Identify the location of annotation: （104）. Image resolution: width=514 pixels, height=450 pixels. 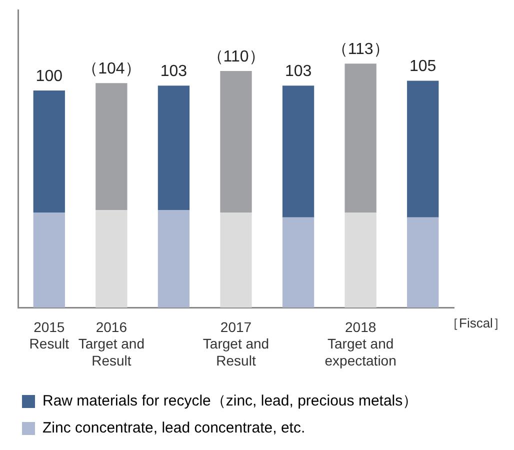
(111, 69).